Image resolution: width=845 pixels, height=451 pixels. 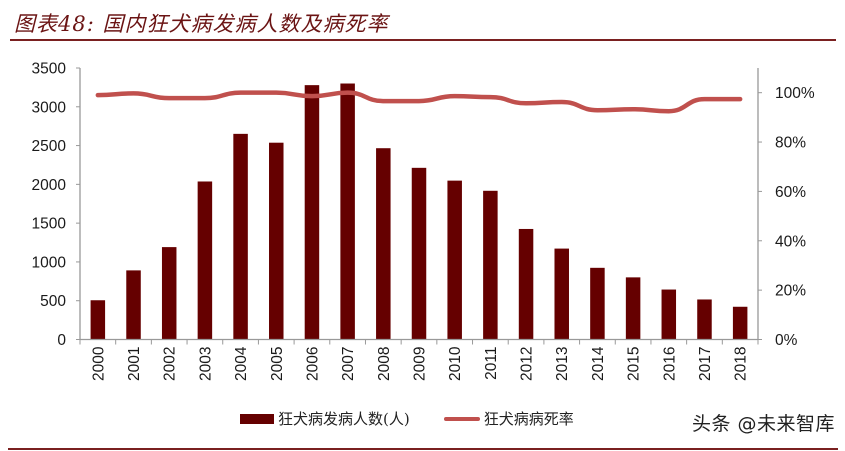 I want to click on bar-swatch-icon, so click(x=257, y=418).